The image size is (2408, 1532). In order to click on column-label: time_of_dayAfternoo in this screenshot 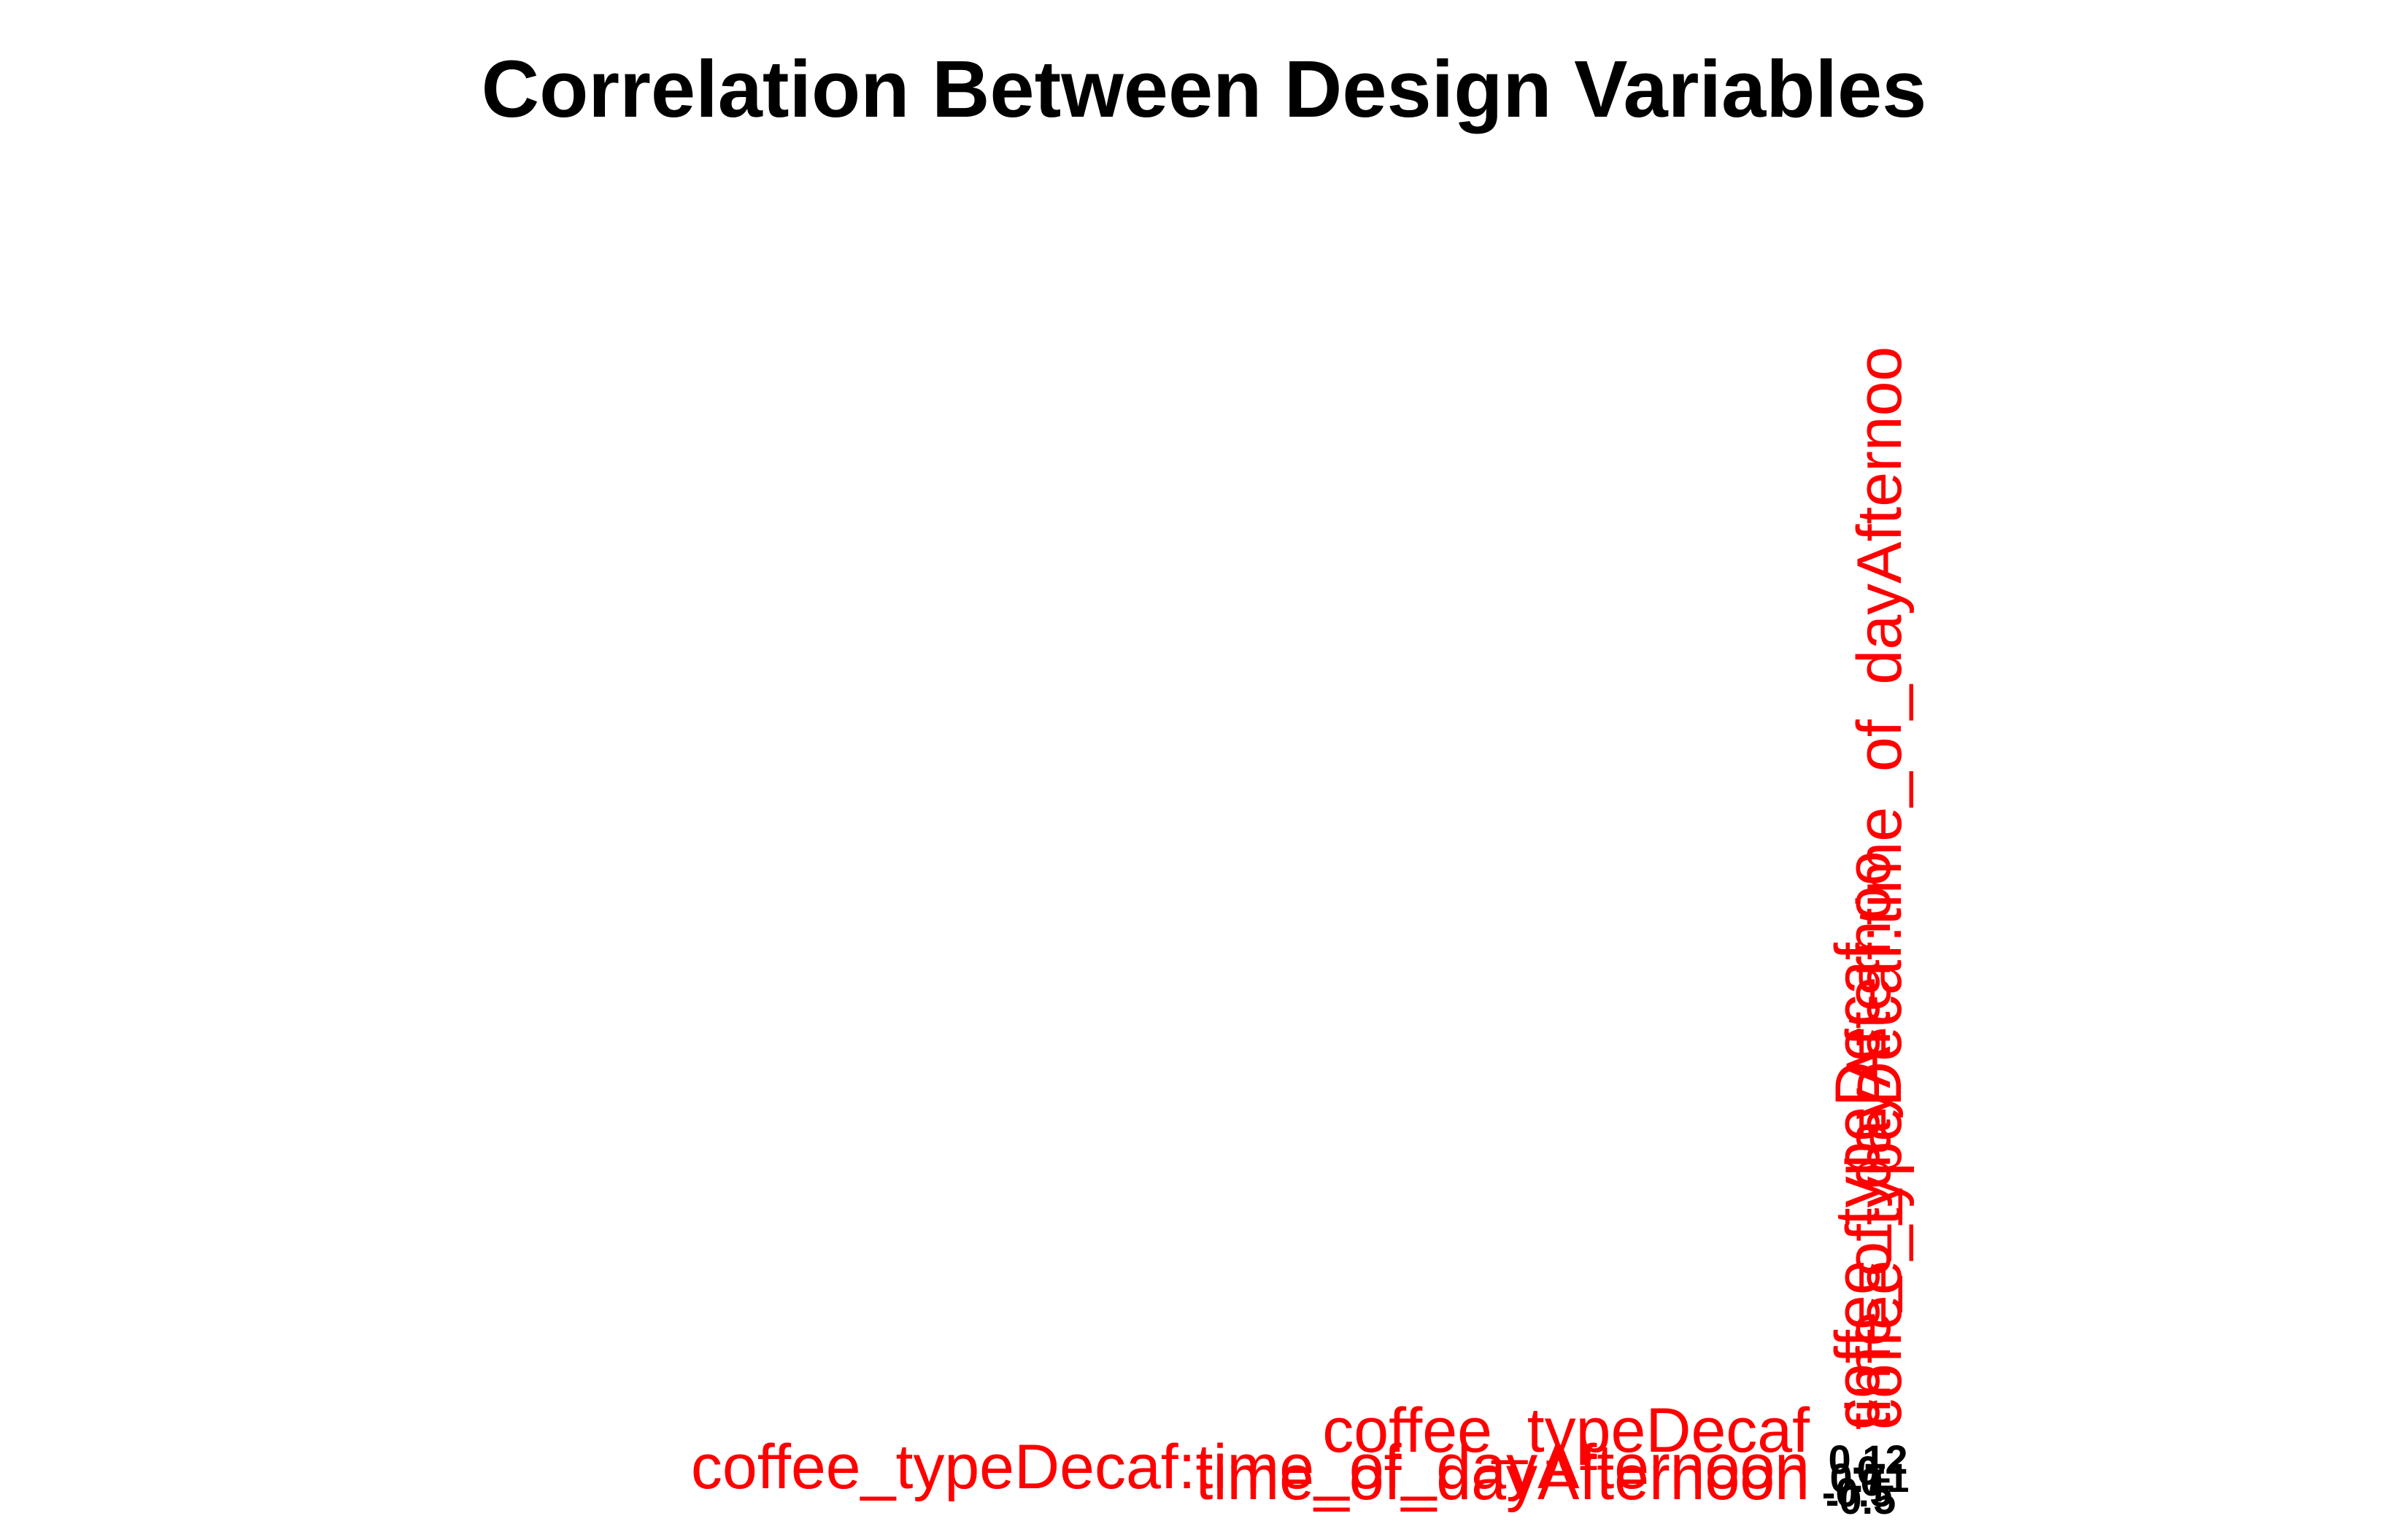, I will do `click(1869, 1141)`.